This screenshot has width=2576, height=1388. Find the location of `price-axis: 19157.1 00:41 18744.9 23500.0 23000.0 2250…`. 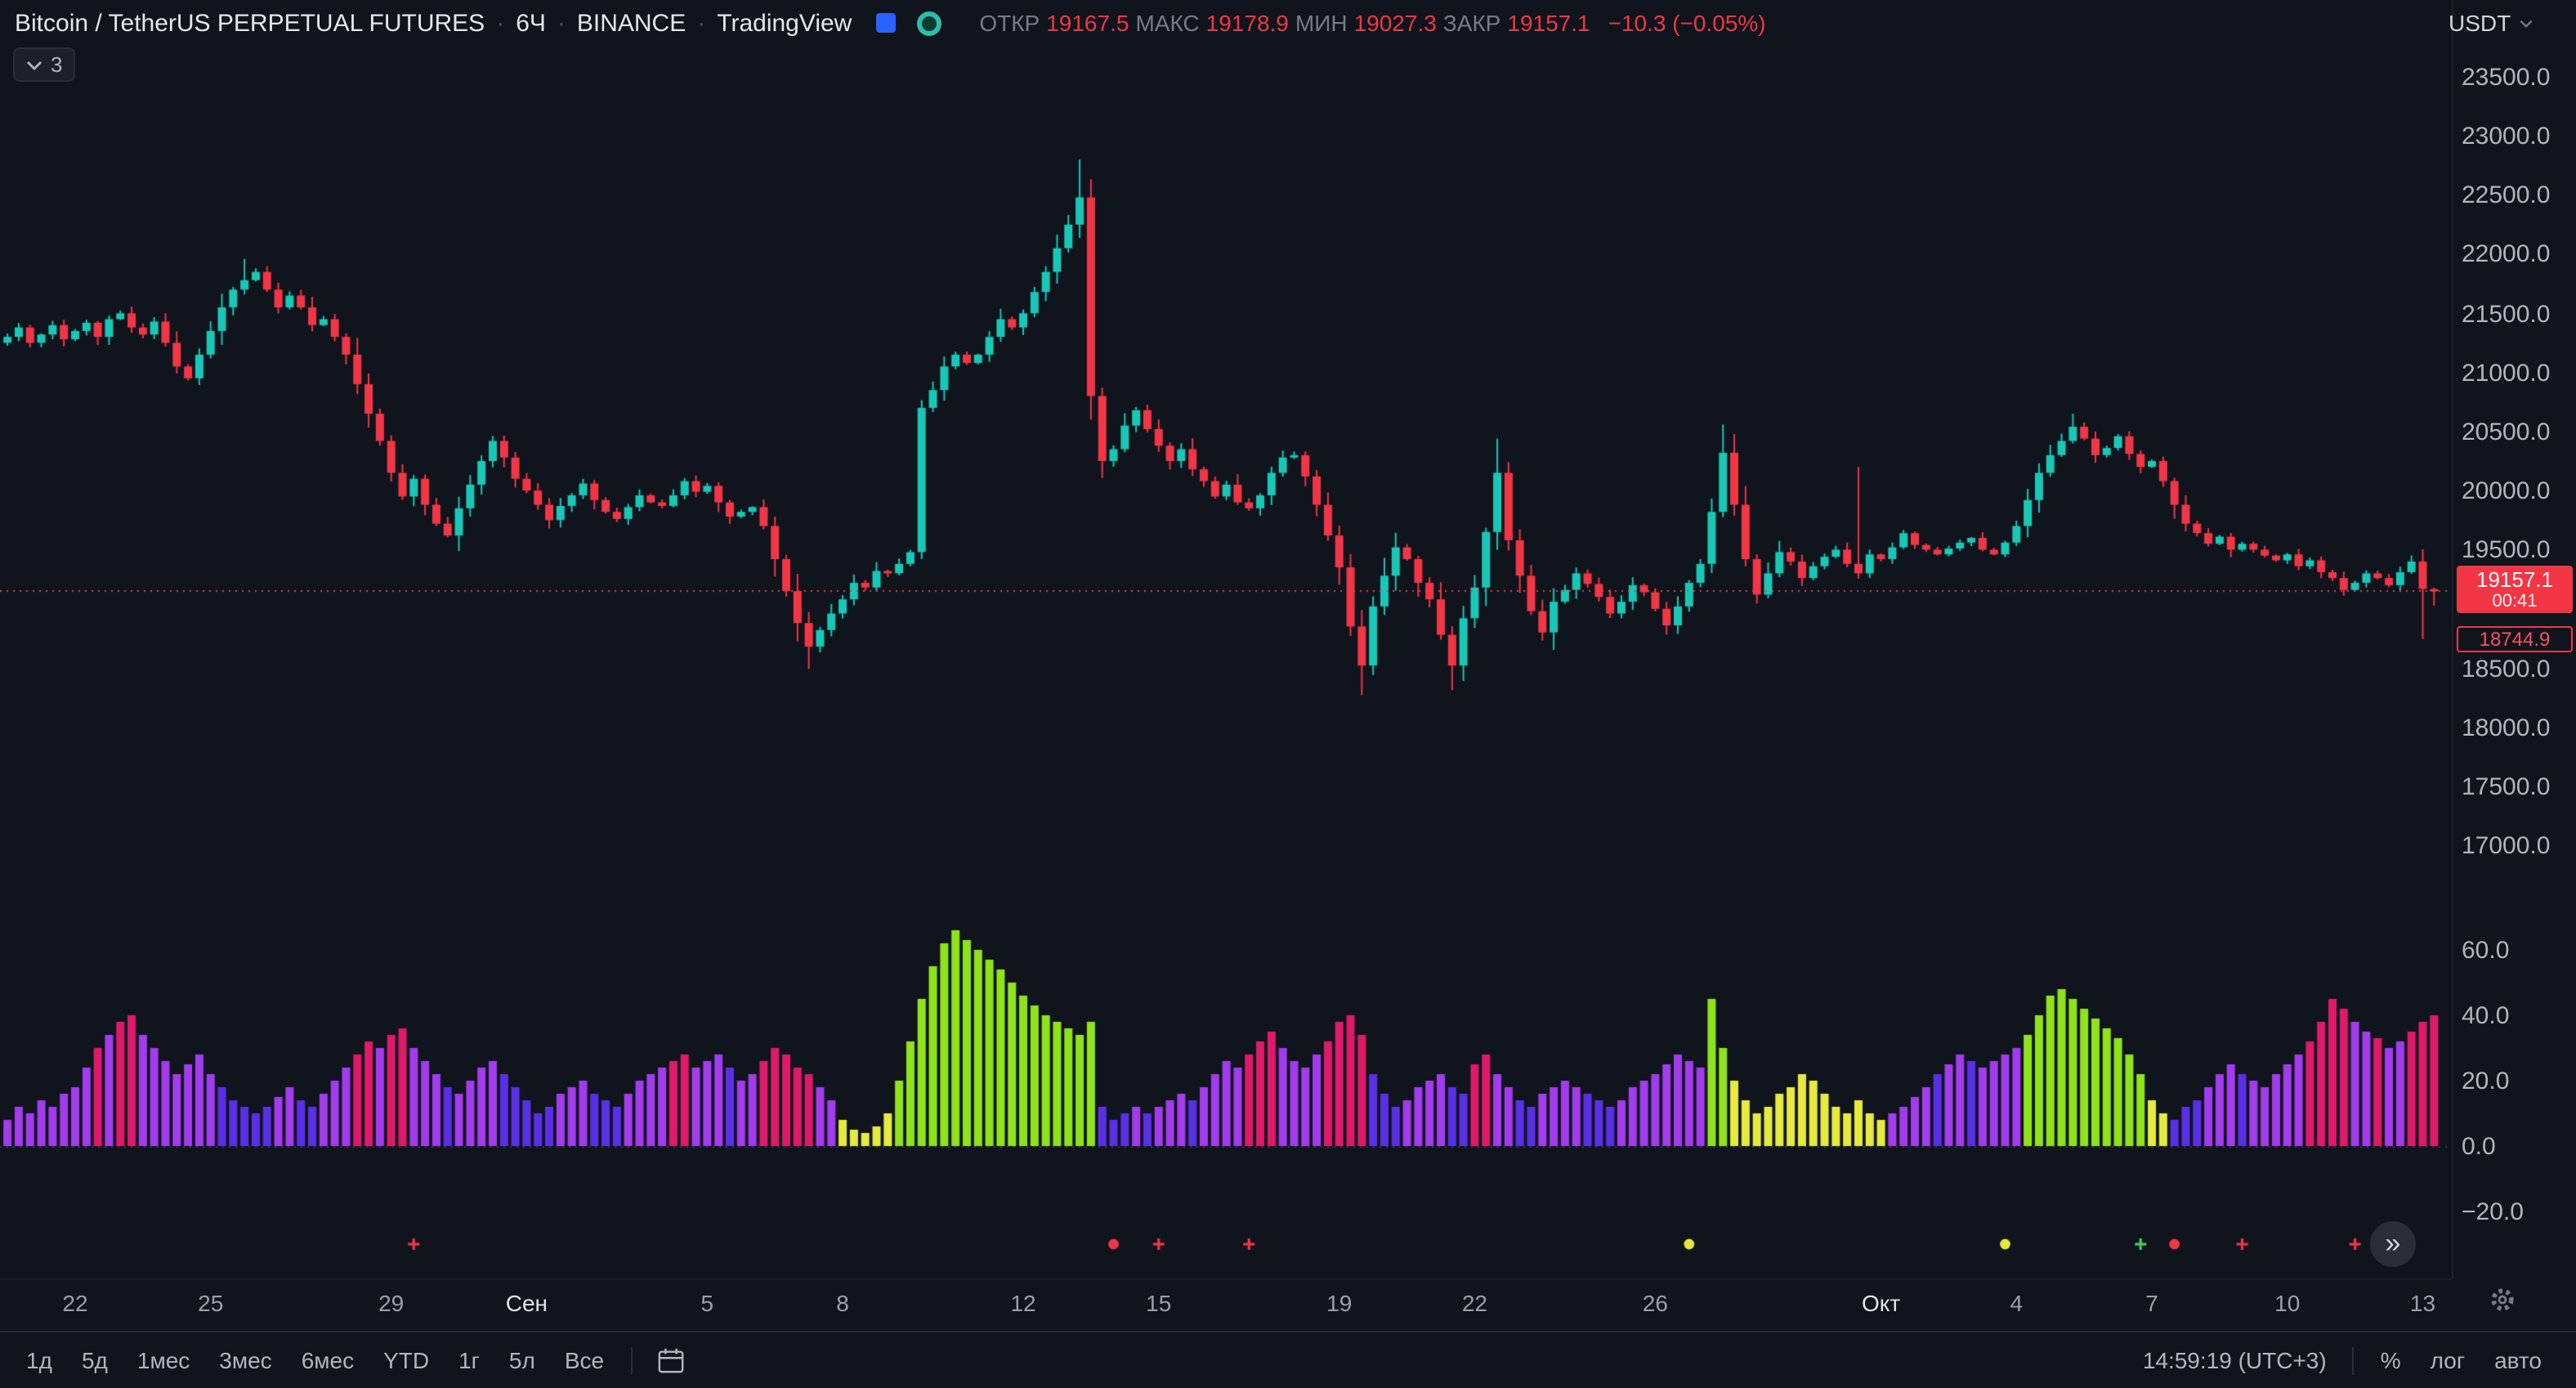

price-axis: 19157.1 00:41 18744.9 23500.0 23000.0 2250… is located at coordinates (2514, 639).